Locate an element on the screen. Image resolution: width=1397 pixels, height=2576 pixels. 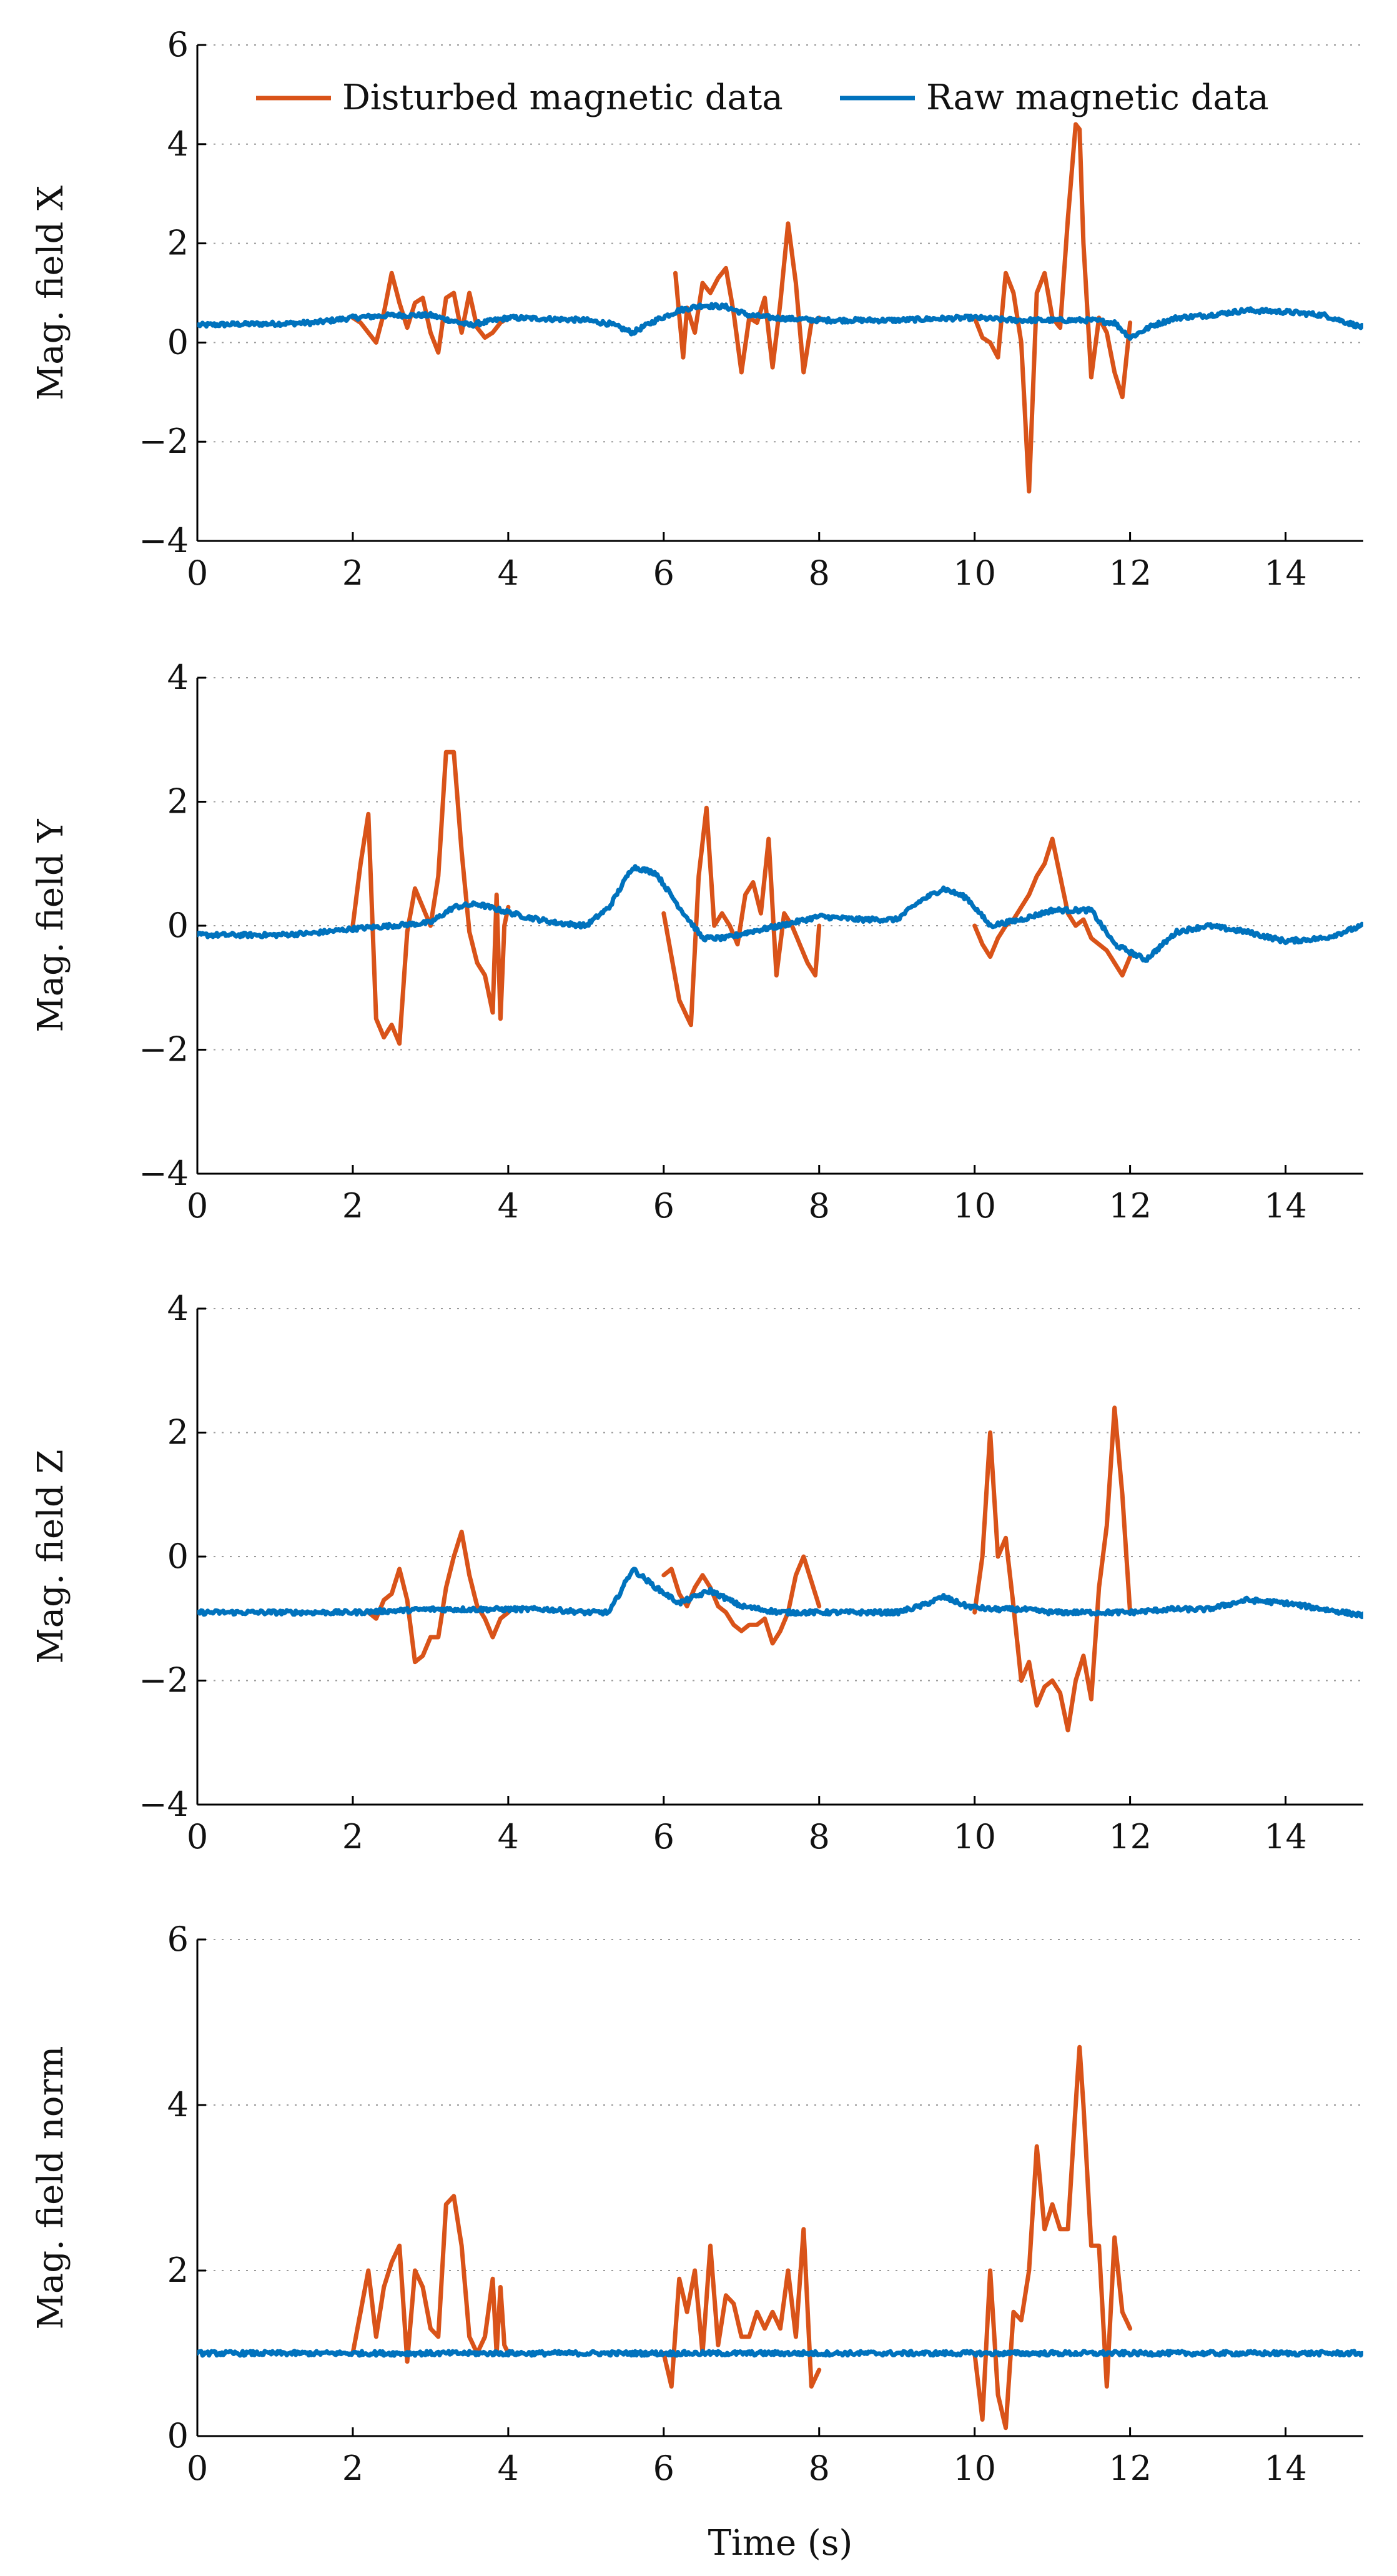
y-axis-label: Mag. field norm is located at coordinates (51, 2188).